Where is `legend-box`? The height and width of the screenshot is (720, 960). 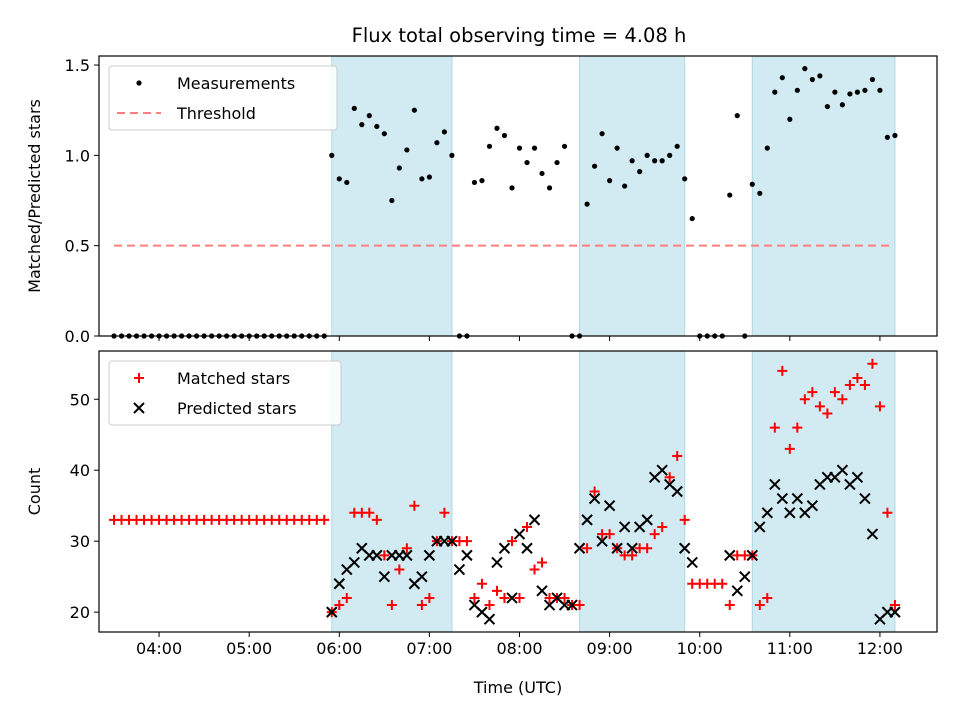 legend-box is located at coordinates (225, 393).